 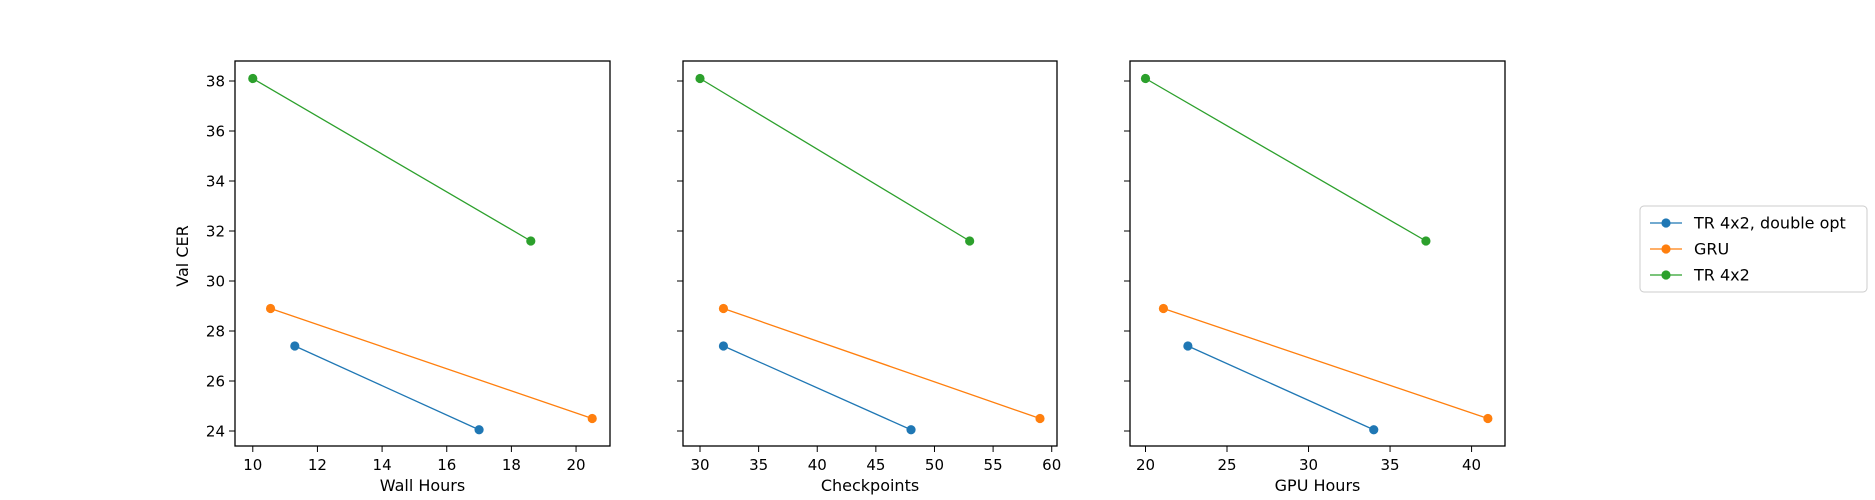 I want to click on x-axis-label: Checkpoints, so click(x=870, y=485).